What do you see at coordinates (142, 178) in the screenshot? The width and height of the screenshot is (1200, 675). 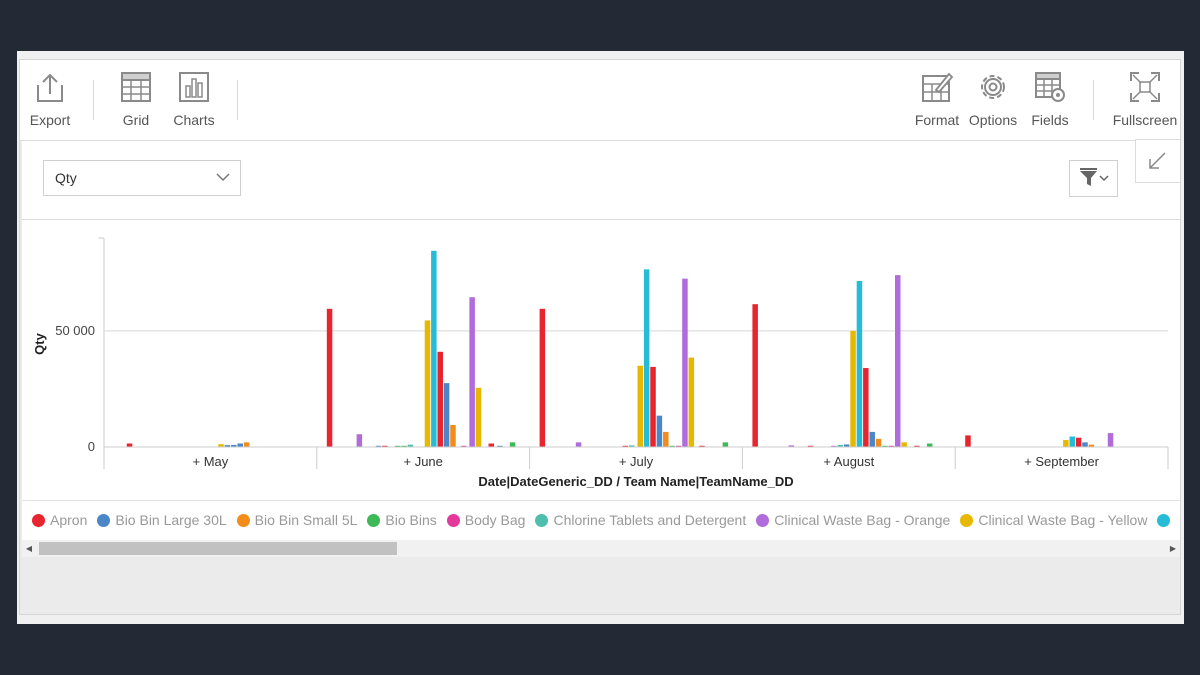 I see `measure-select: Qty` at bounding box center [142, 178].